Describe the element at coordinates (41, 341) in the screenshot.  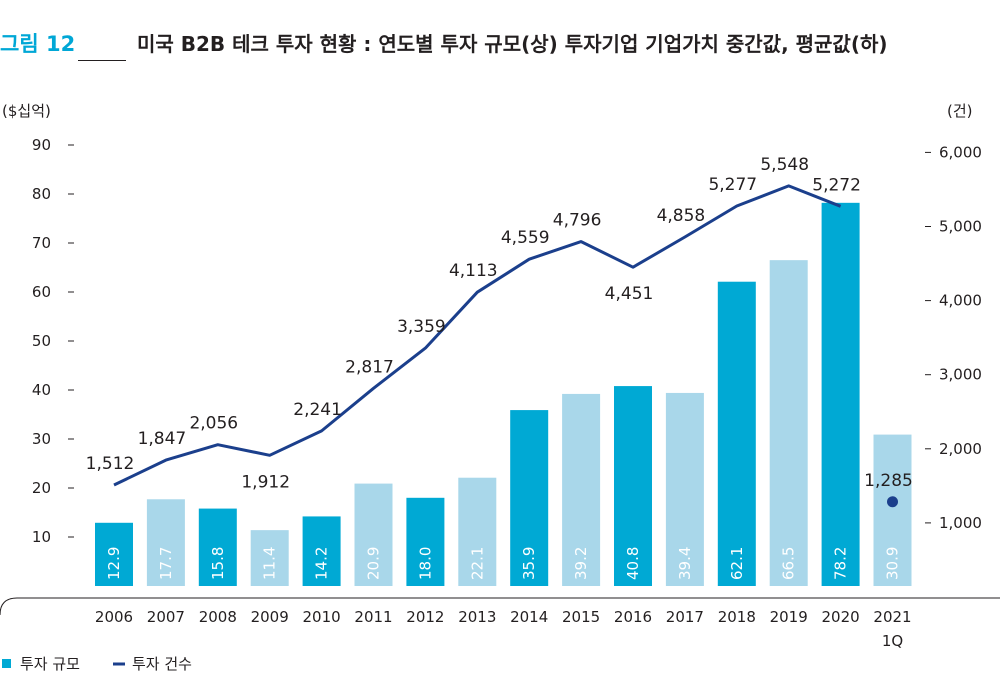
I see `left-axis-tick-label: 50` at that location.